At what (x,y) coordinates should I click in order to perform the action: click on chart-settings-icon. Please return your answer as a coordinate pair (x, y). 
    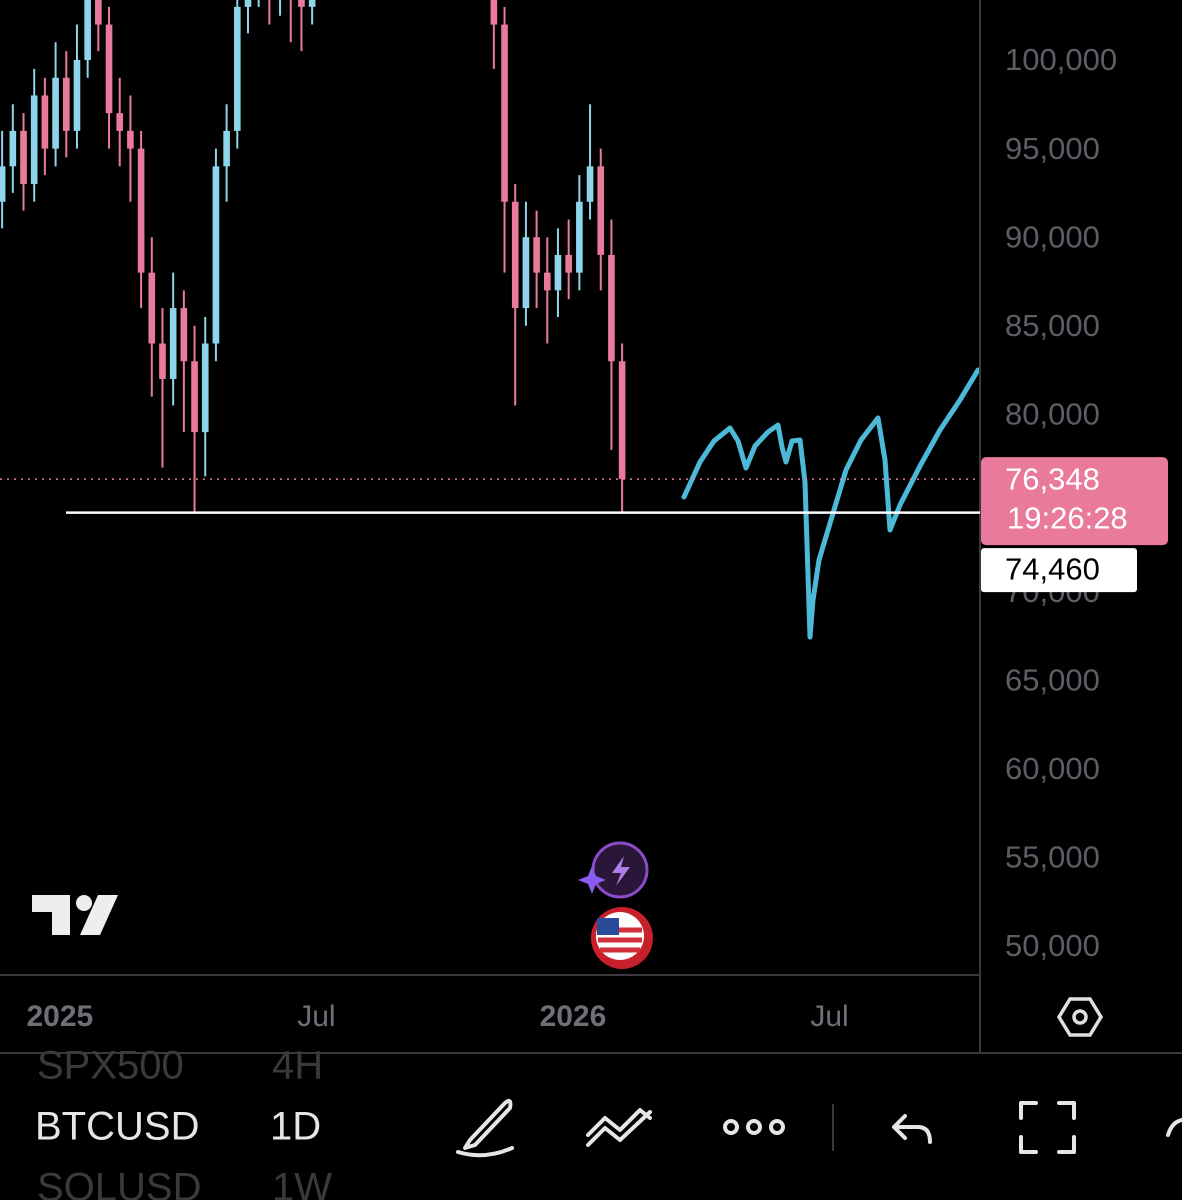
    Looking at the image, I should click on (1080, 1017).